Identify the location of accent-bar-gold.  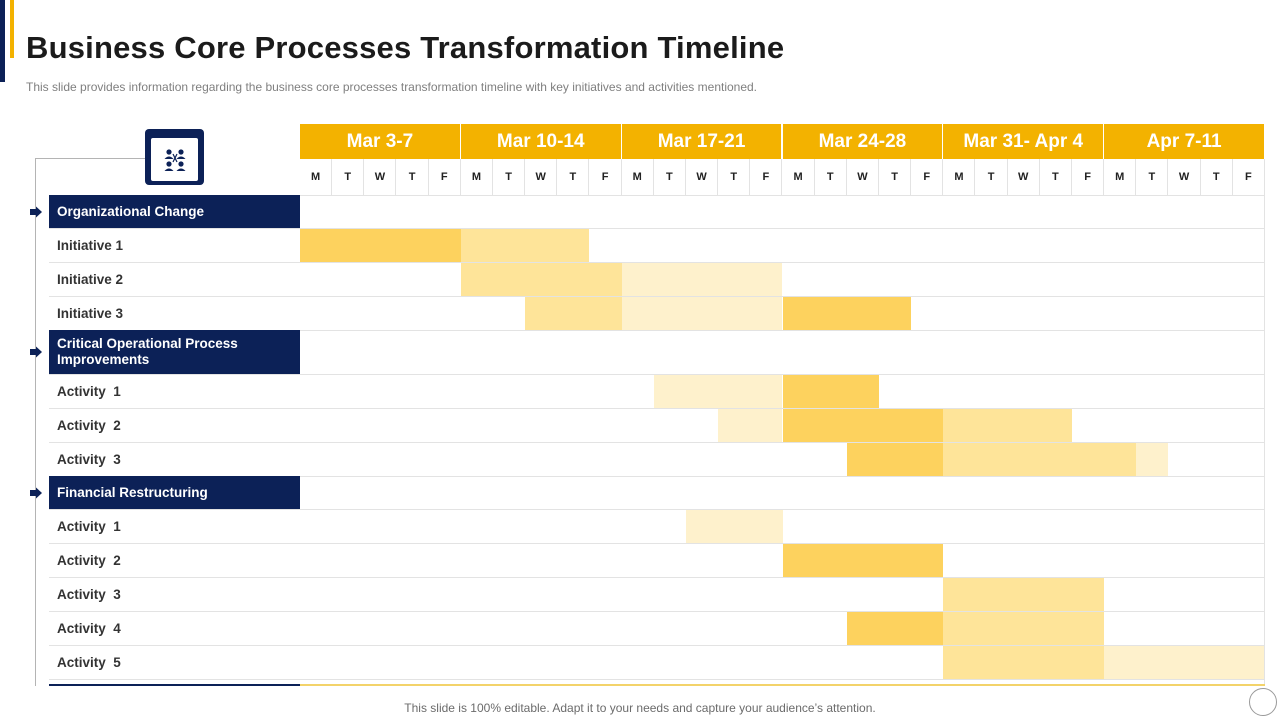
(12, 29).